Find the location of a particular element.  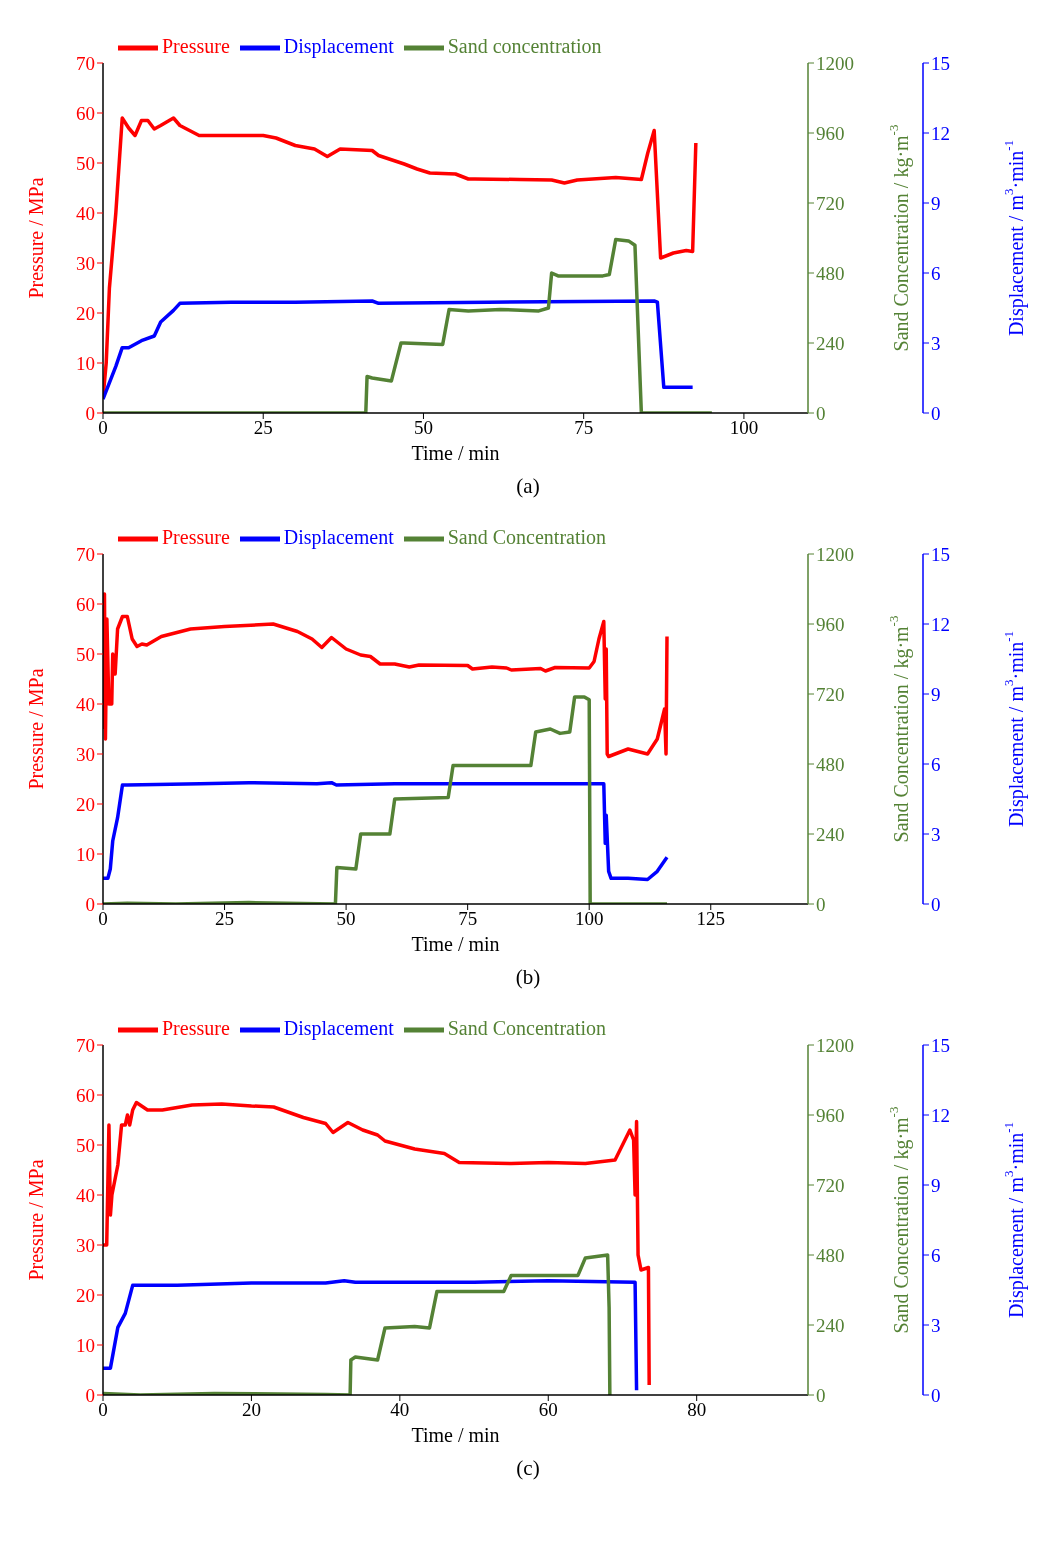

text: (c) is located at coordinates (528, 1468).